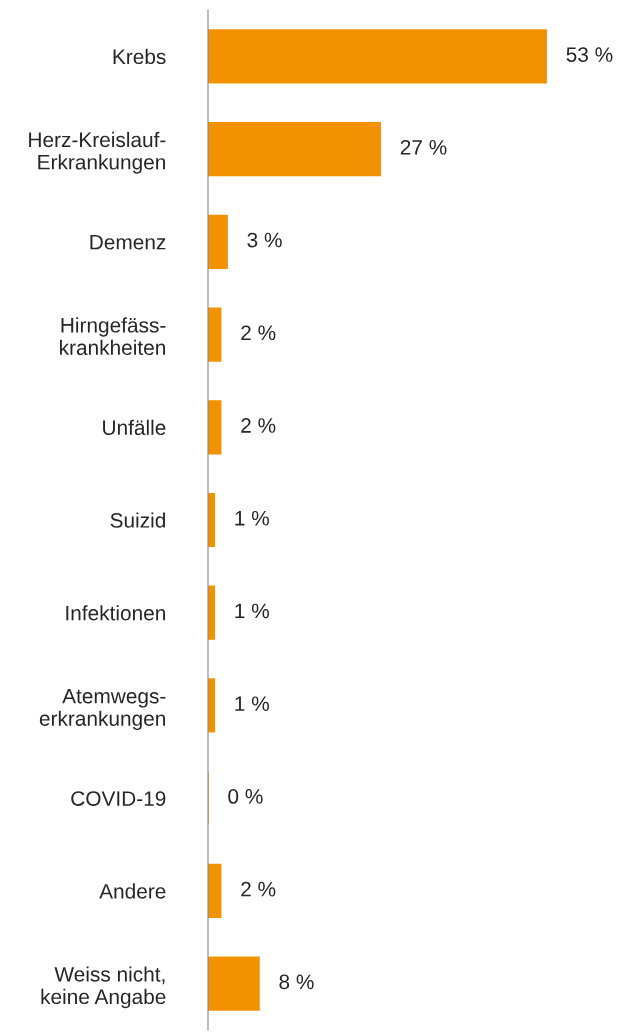 This screenshot has height=1033, width=617. I want to click on data-label: 3 %, so click(264, 240).